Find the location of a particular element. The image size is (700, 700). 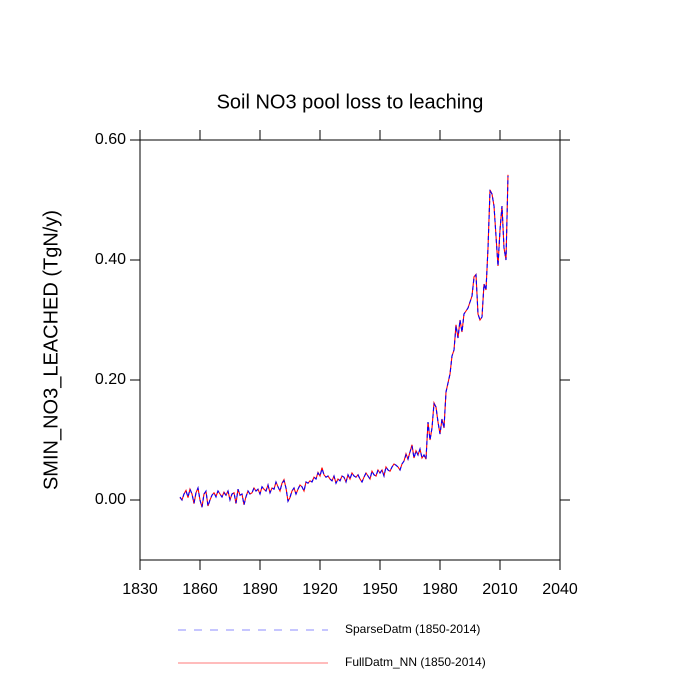

x-tick-label: 1860 is located at coordinates (200, 589).